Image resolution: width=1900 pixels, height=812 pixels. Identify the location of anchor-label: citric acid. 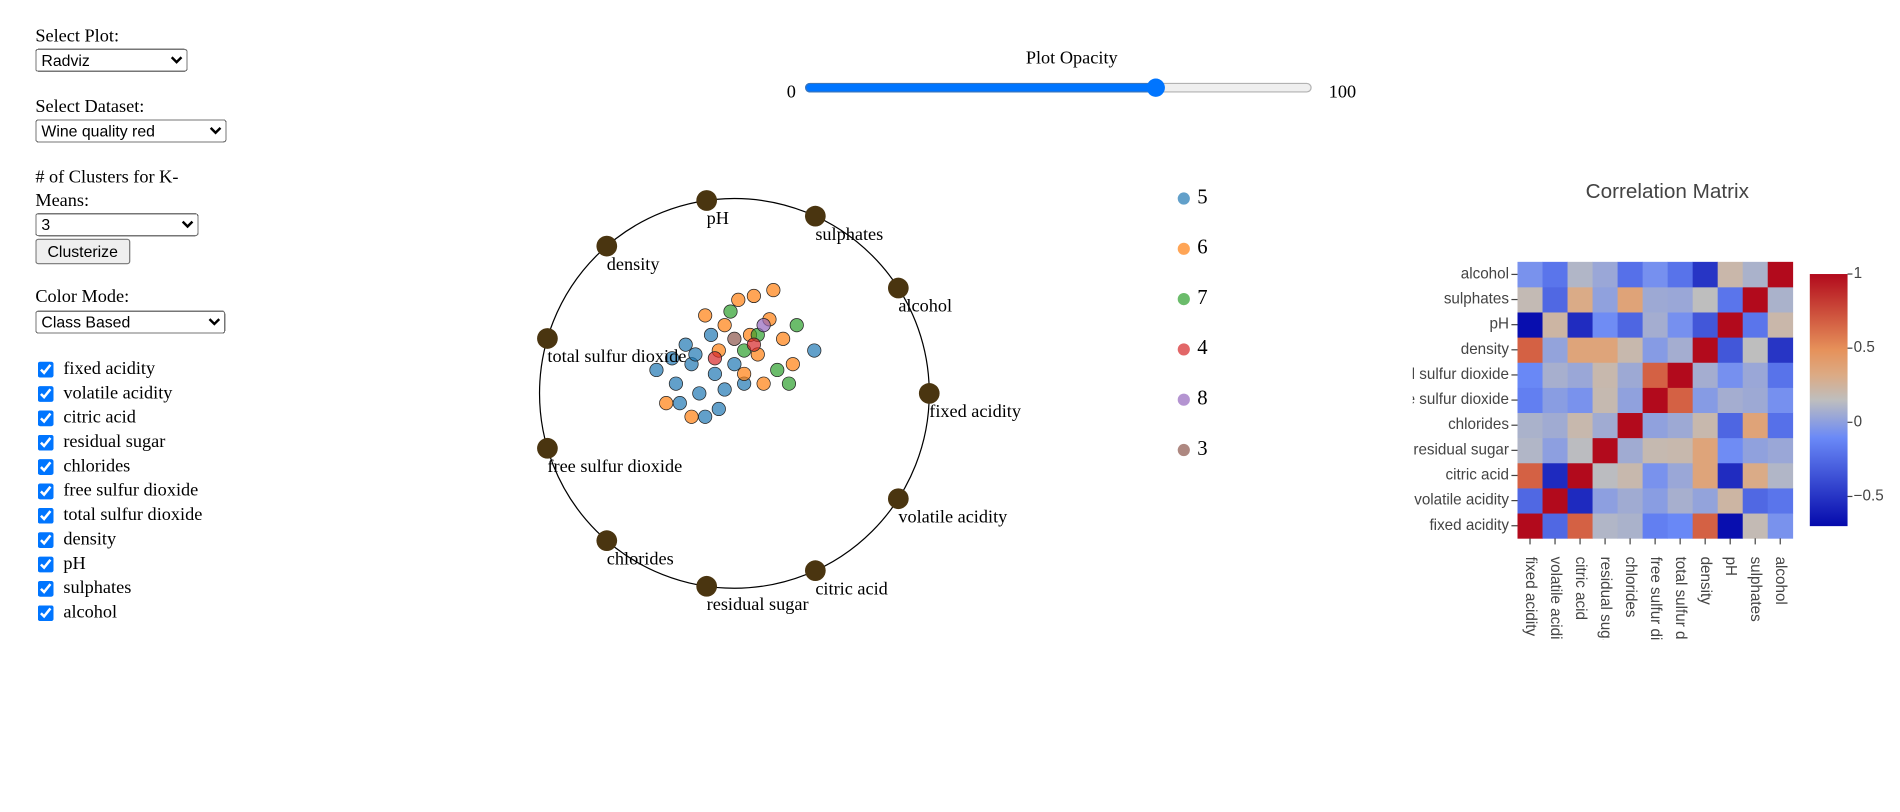
(851, 588).